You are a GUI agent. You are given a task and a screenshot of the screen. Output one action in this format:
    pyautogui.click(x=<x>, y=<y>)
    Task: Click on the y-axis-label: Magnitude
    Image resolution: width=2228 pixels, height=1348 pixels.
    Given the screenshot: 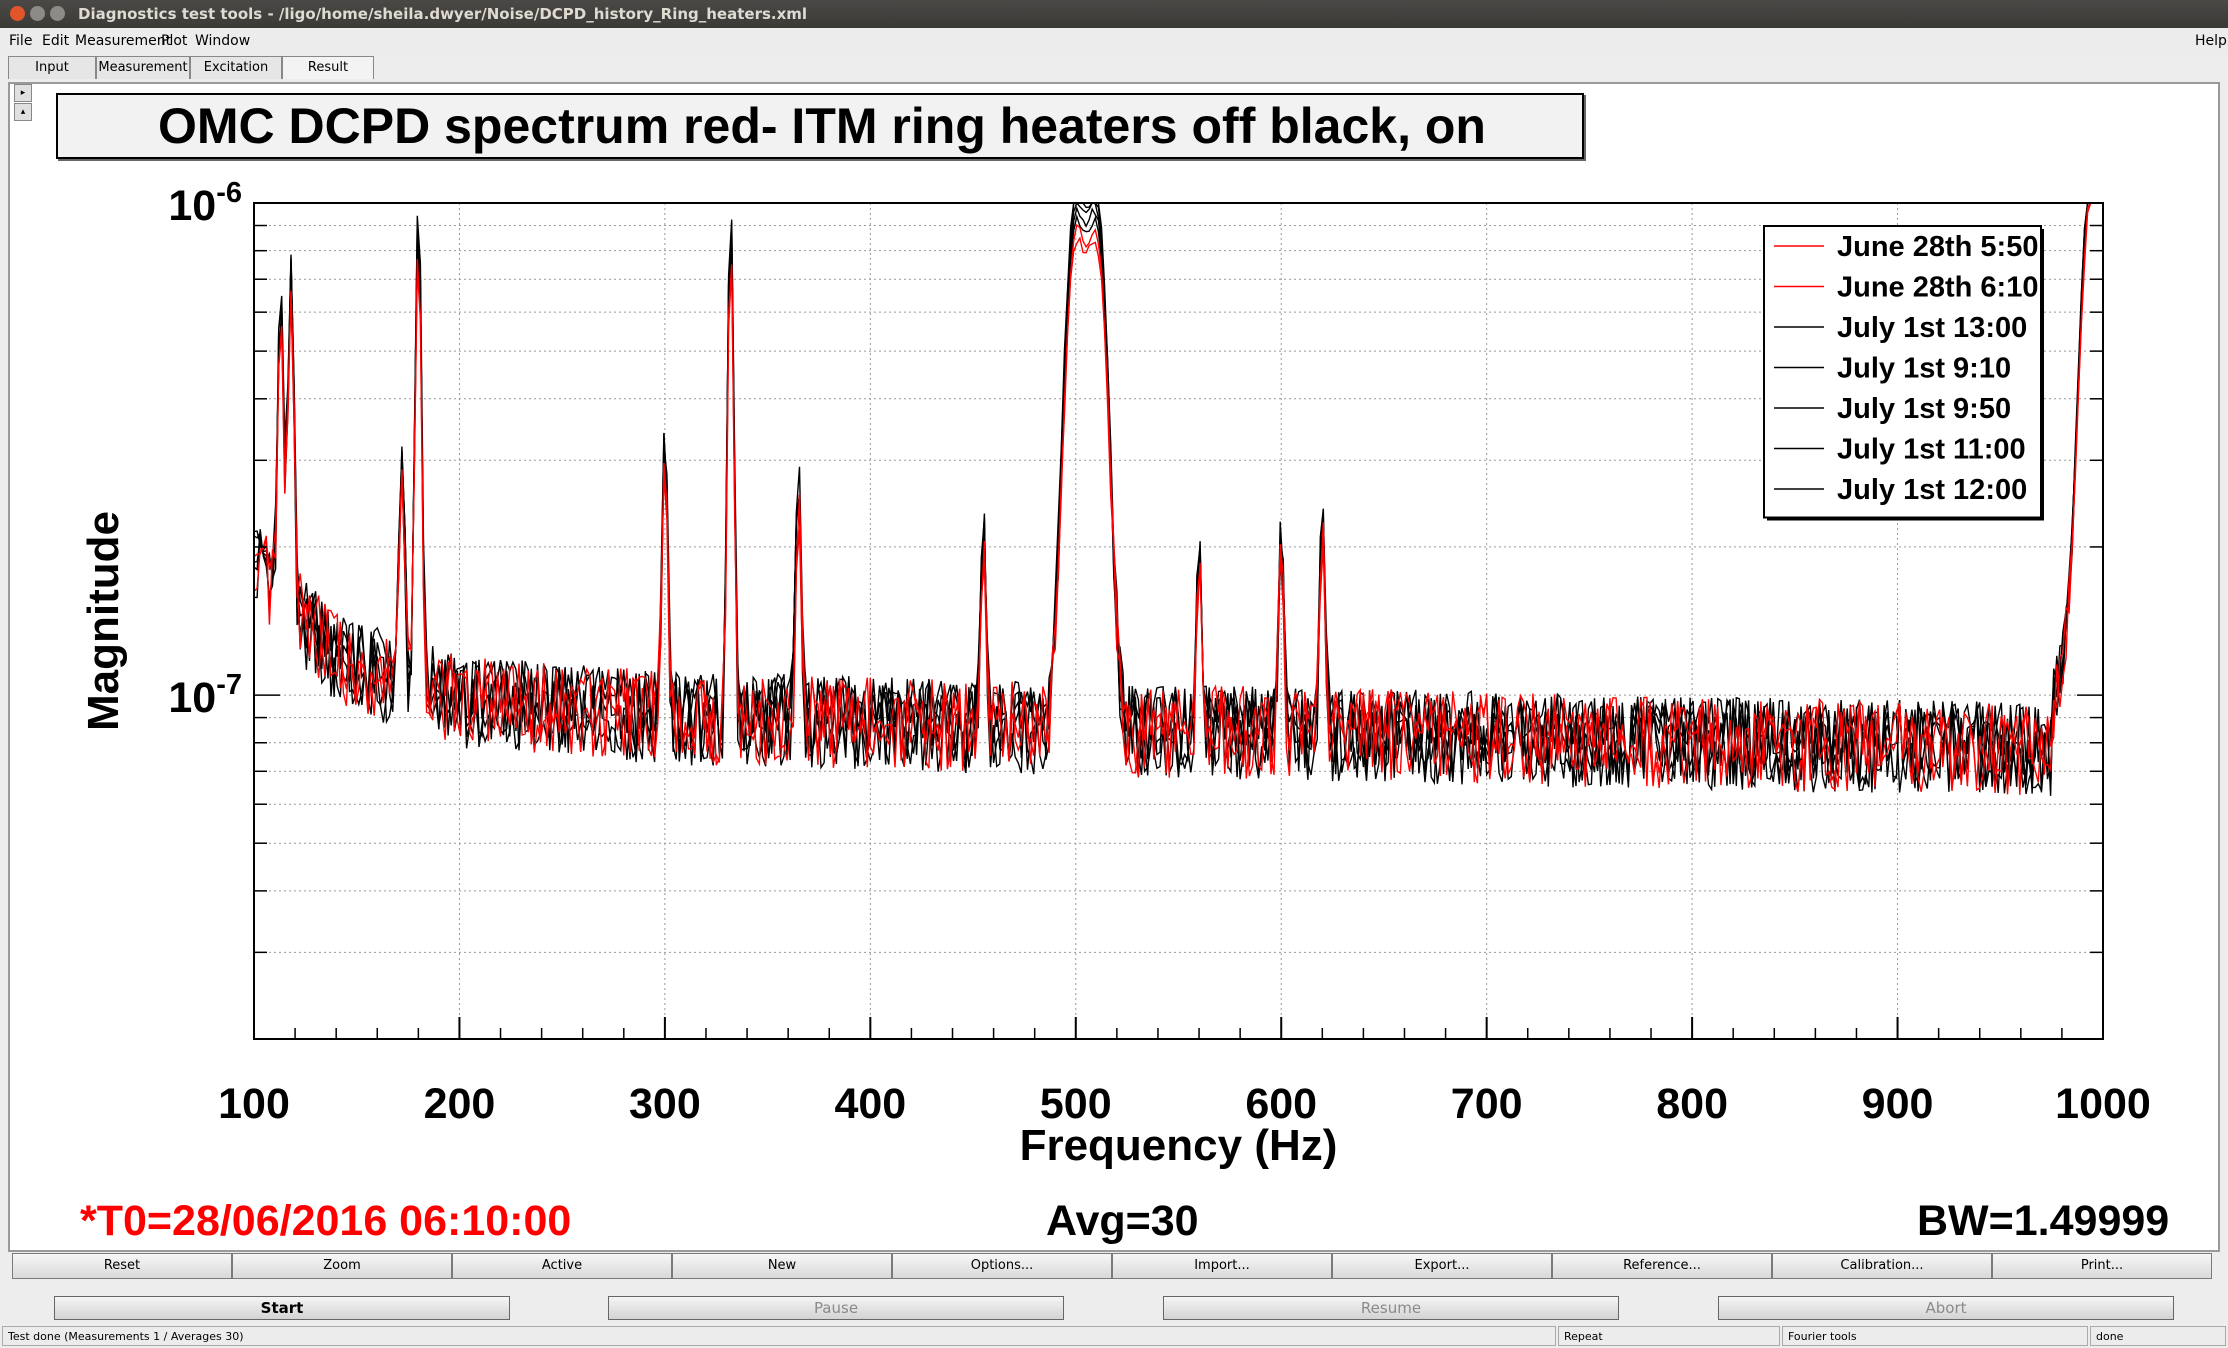 What is the action you would take?
    pyautogui.click(x=103, y=621)
    